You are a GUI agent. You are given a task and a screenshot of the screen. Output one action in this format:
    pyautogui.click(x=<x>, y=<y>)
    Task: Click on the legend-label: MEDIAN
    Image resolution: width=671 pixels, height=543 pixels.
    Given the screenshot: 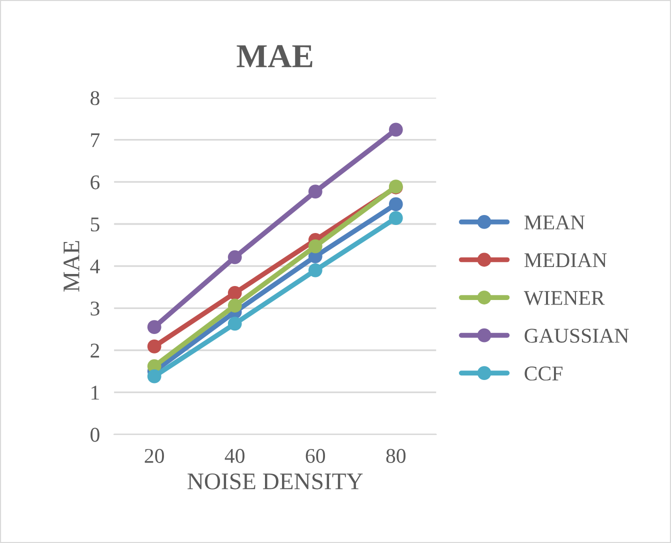 What is the action you would take?
    pyautogui.click(x=565, y=260)
    